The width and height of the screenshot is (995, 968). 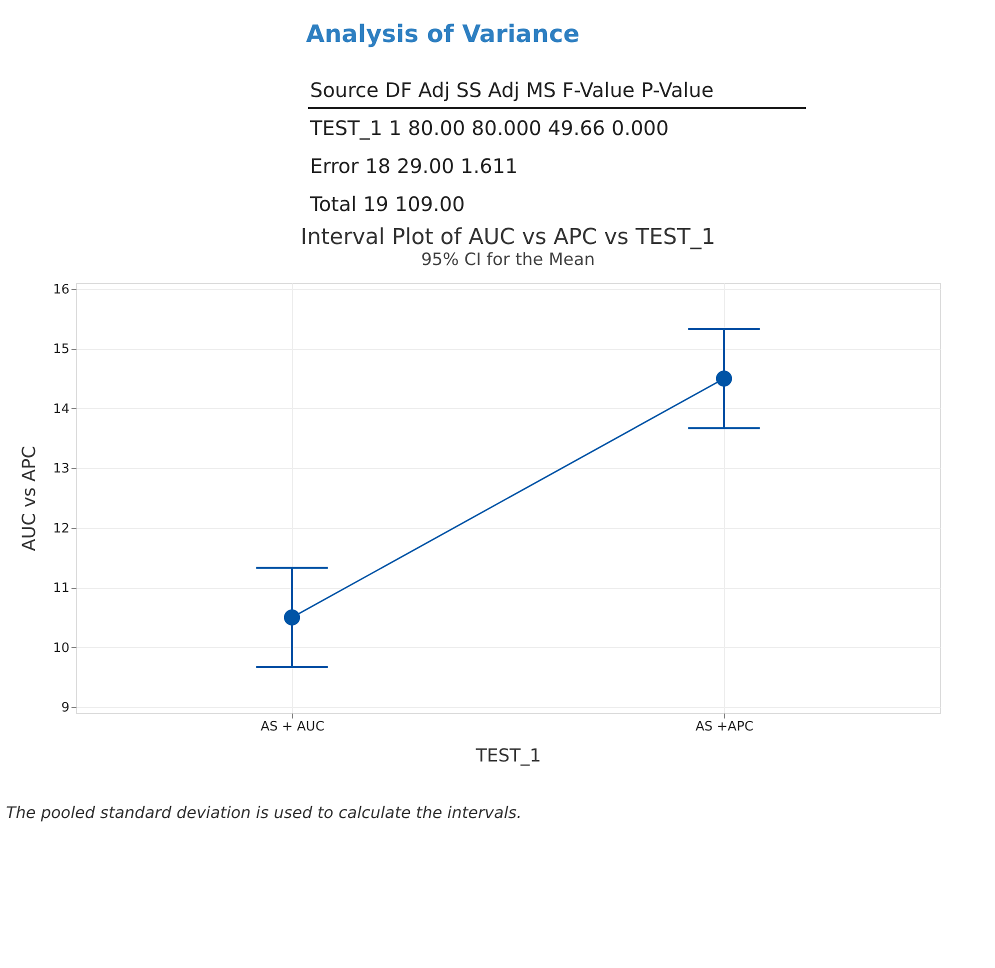 I want to click on text: TEST_1 1 80.00 80.000 49.66 0.000, so click(x=489, y=128).